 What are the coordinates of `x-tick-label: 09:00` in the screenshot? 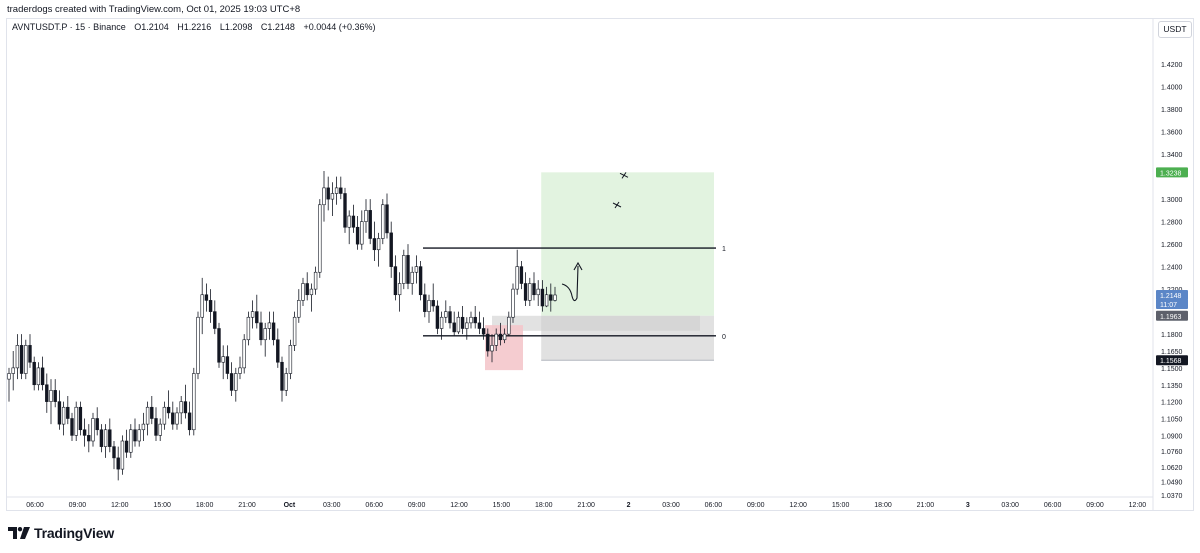 It's located at (1095, 505).